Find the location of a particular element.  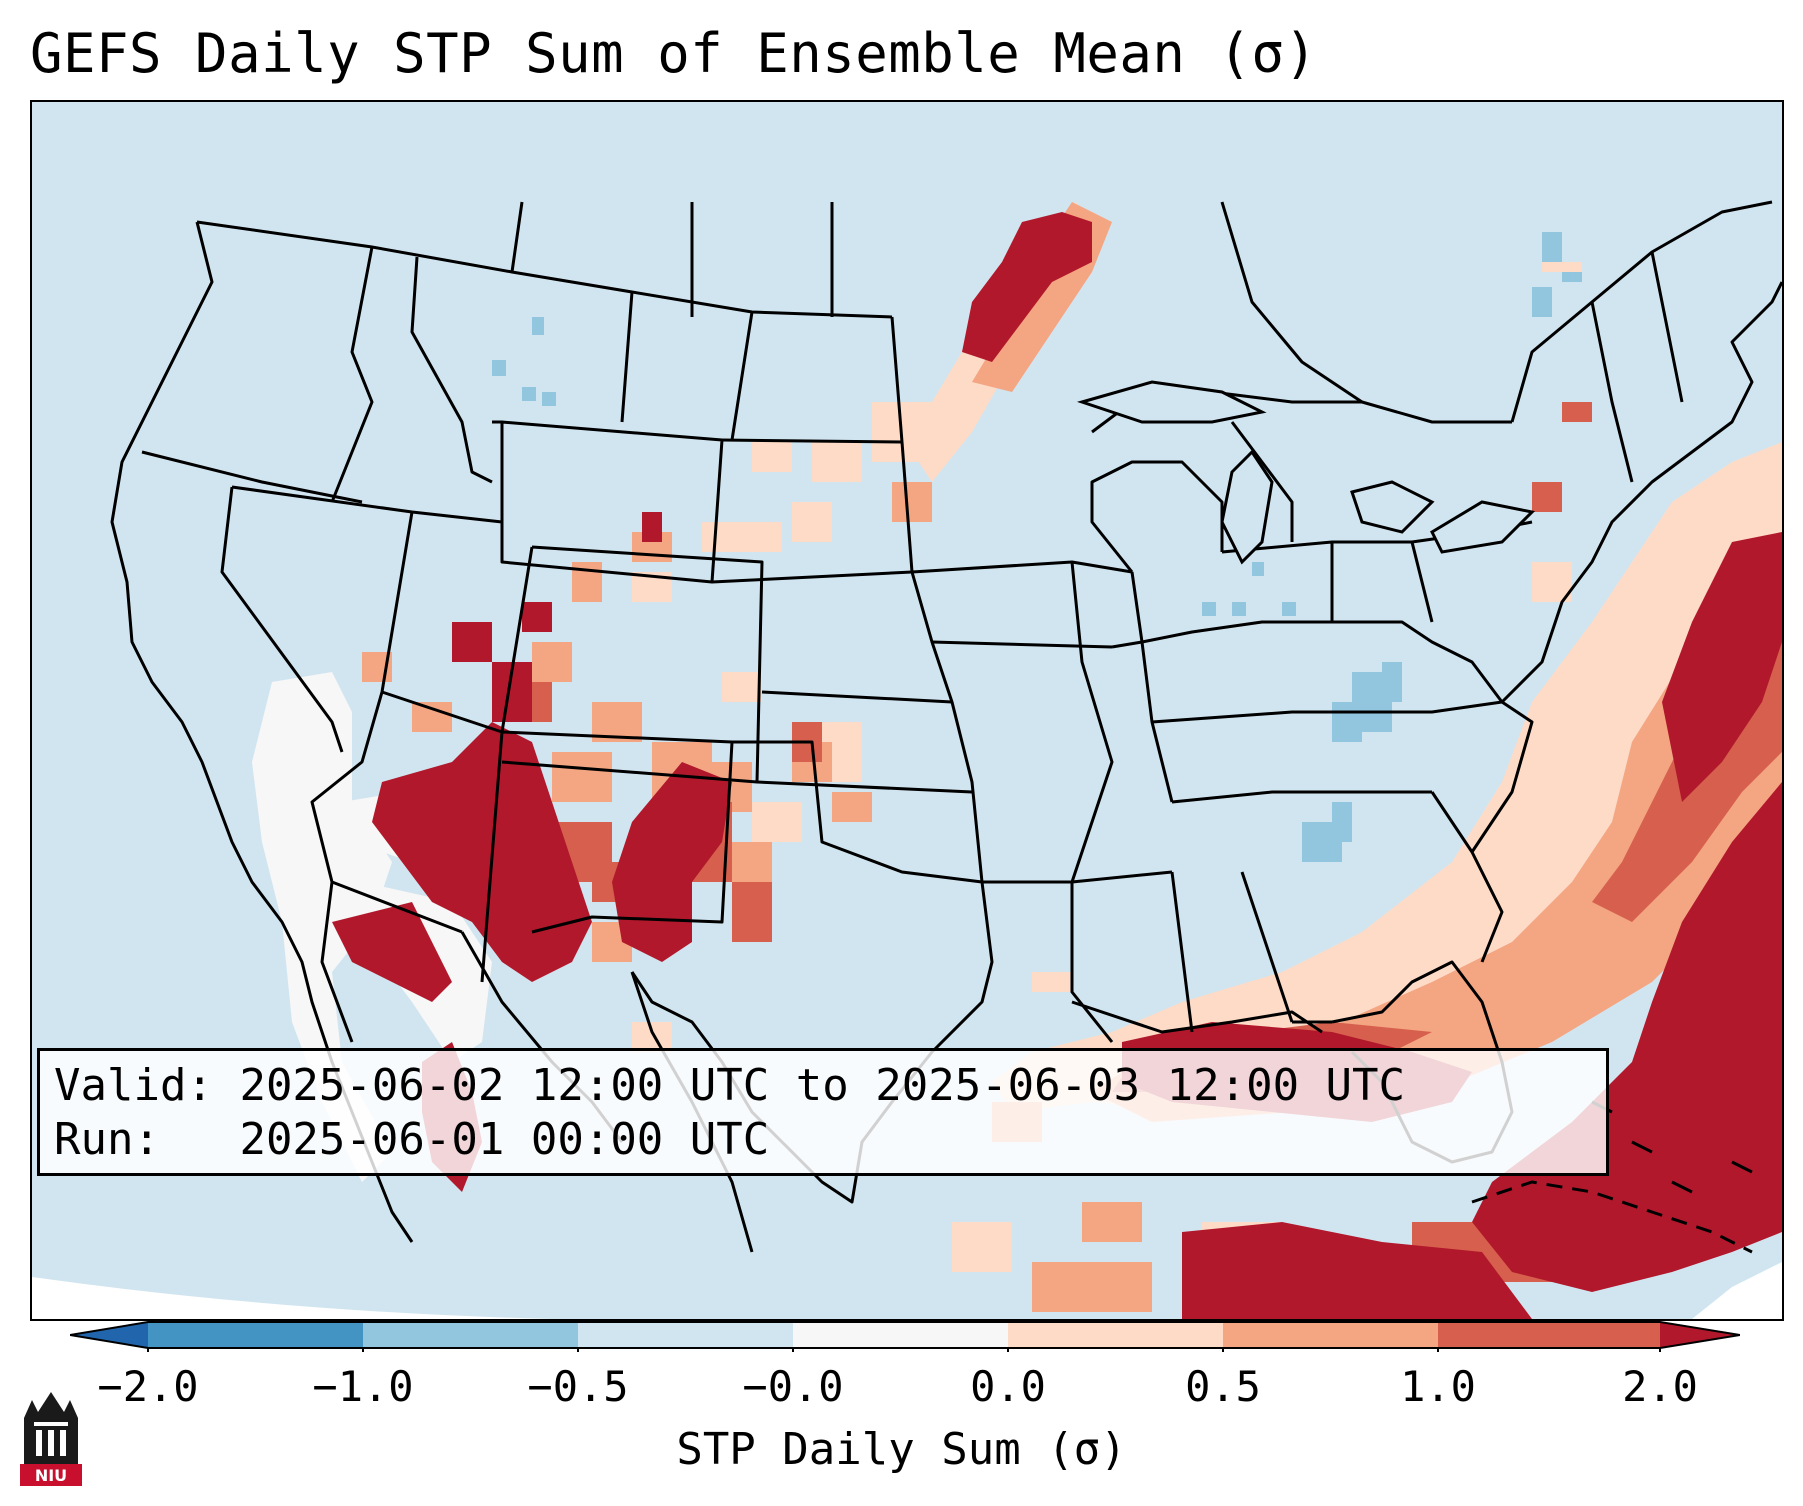

colorbar-tick-label: 1.0 is located at coordinates (1438, 1386).